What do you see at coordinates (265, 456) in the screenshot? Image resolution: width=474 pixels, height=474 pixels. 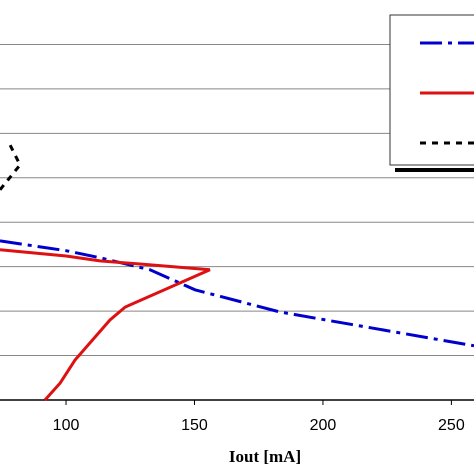 I see `x-axis-title: Iout [mA]` at bounding box center [265, 456].